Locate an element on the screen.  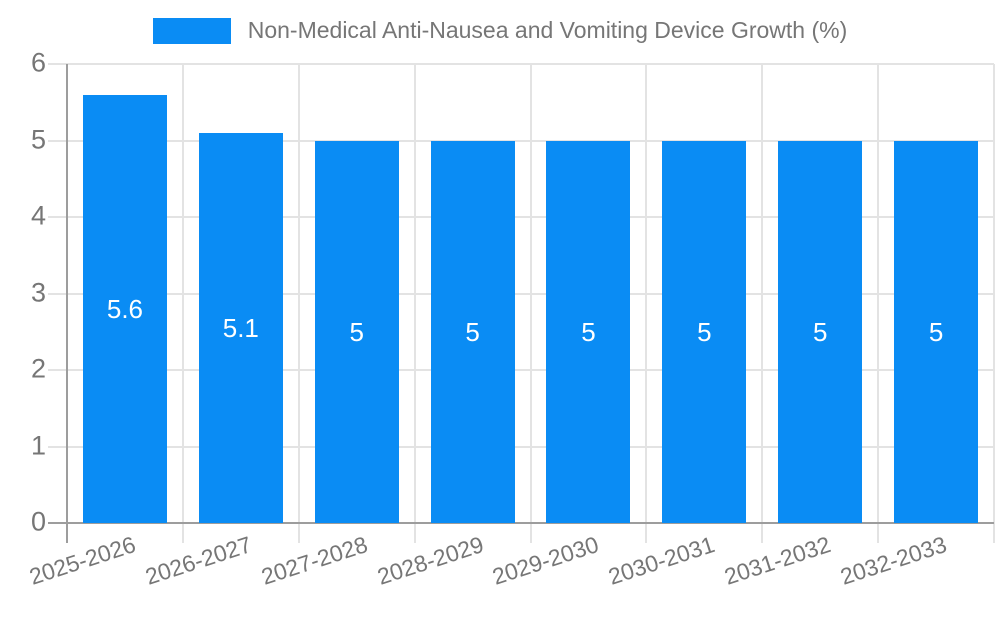
y-axis-line is located at coordinates (67, 303).